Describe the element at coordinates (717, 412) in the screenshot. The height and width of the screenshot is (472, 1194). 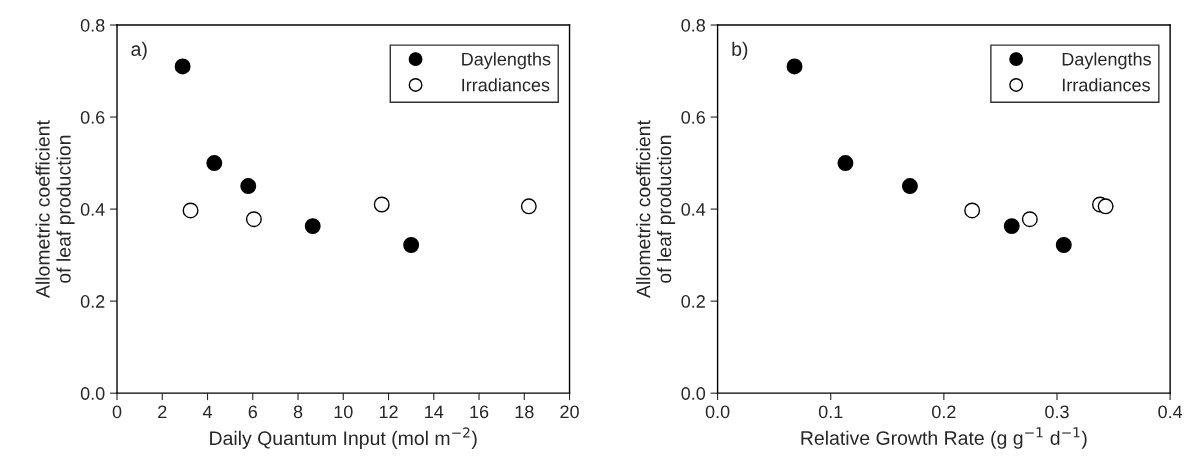
I see `x-tick-label: 0.0` at that location.